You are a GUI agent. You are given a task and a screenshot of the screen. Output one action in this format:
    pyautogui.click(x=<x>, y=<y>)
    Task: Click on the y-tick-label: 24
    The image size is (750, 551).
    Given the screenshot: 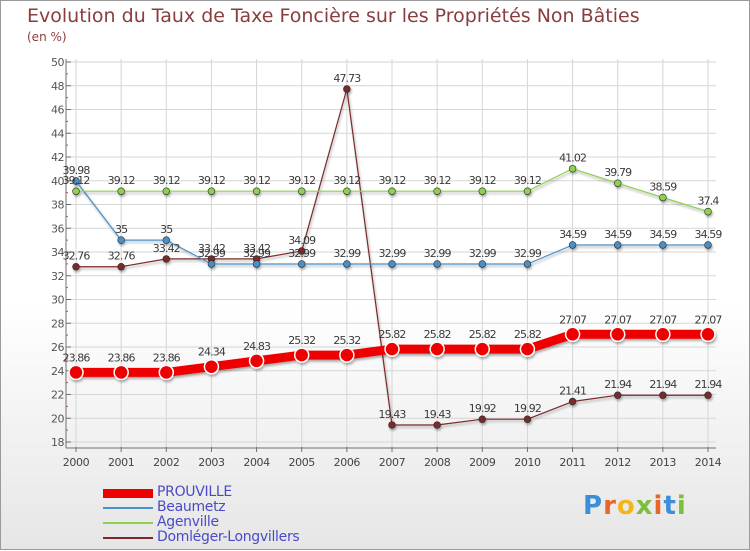 What is the action you would take?
    pyautogui.click(x=57, y=371)
    